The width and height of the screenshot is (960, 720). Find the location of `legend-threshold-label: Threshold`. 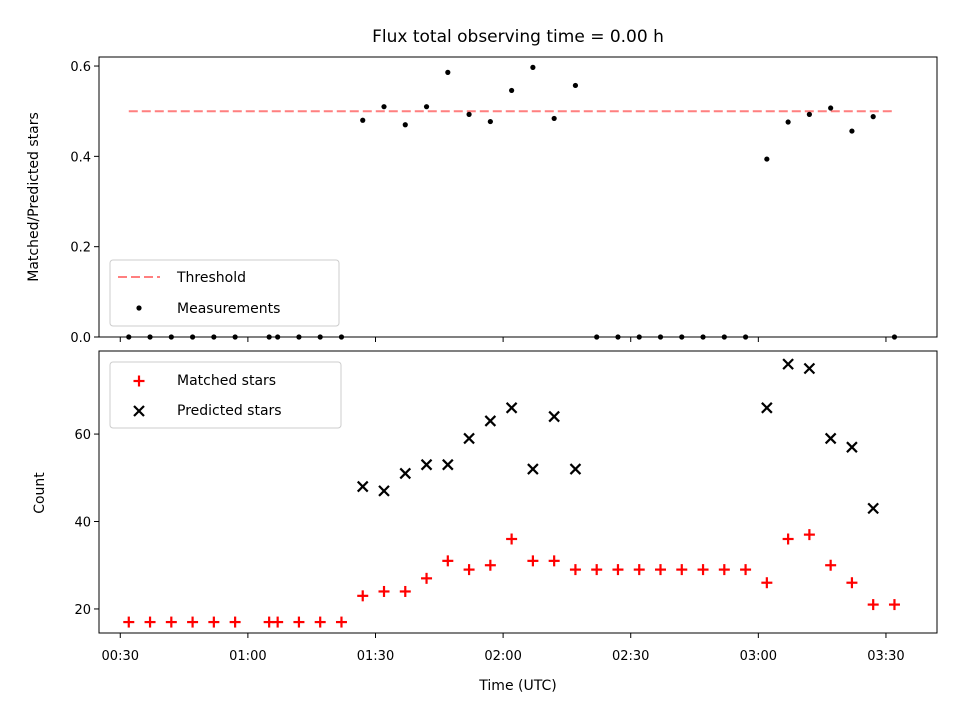

legend-threshold-label: Threshold is located at coordinates (211, 278).